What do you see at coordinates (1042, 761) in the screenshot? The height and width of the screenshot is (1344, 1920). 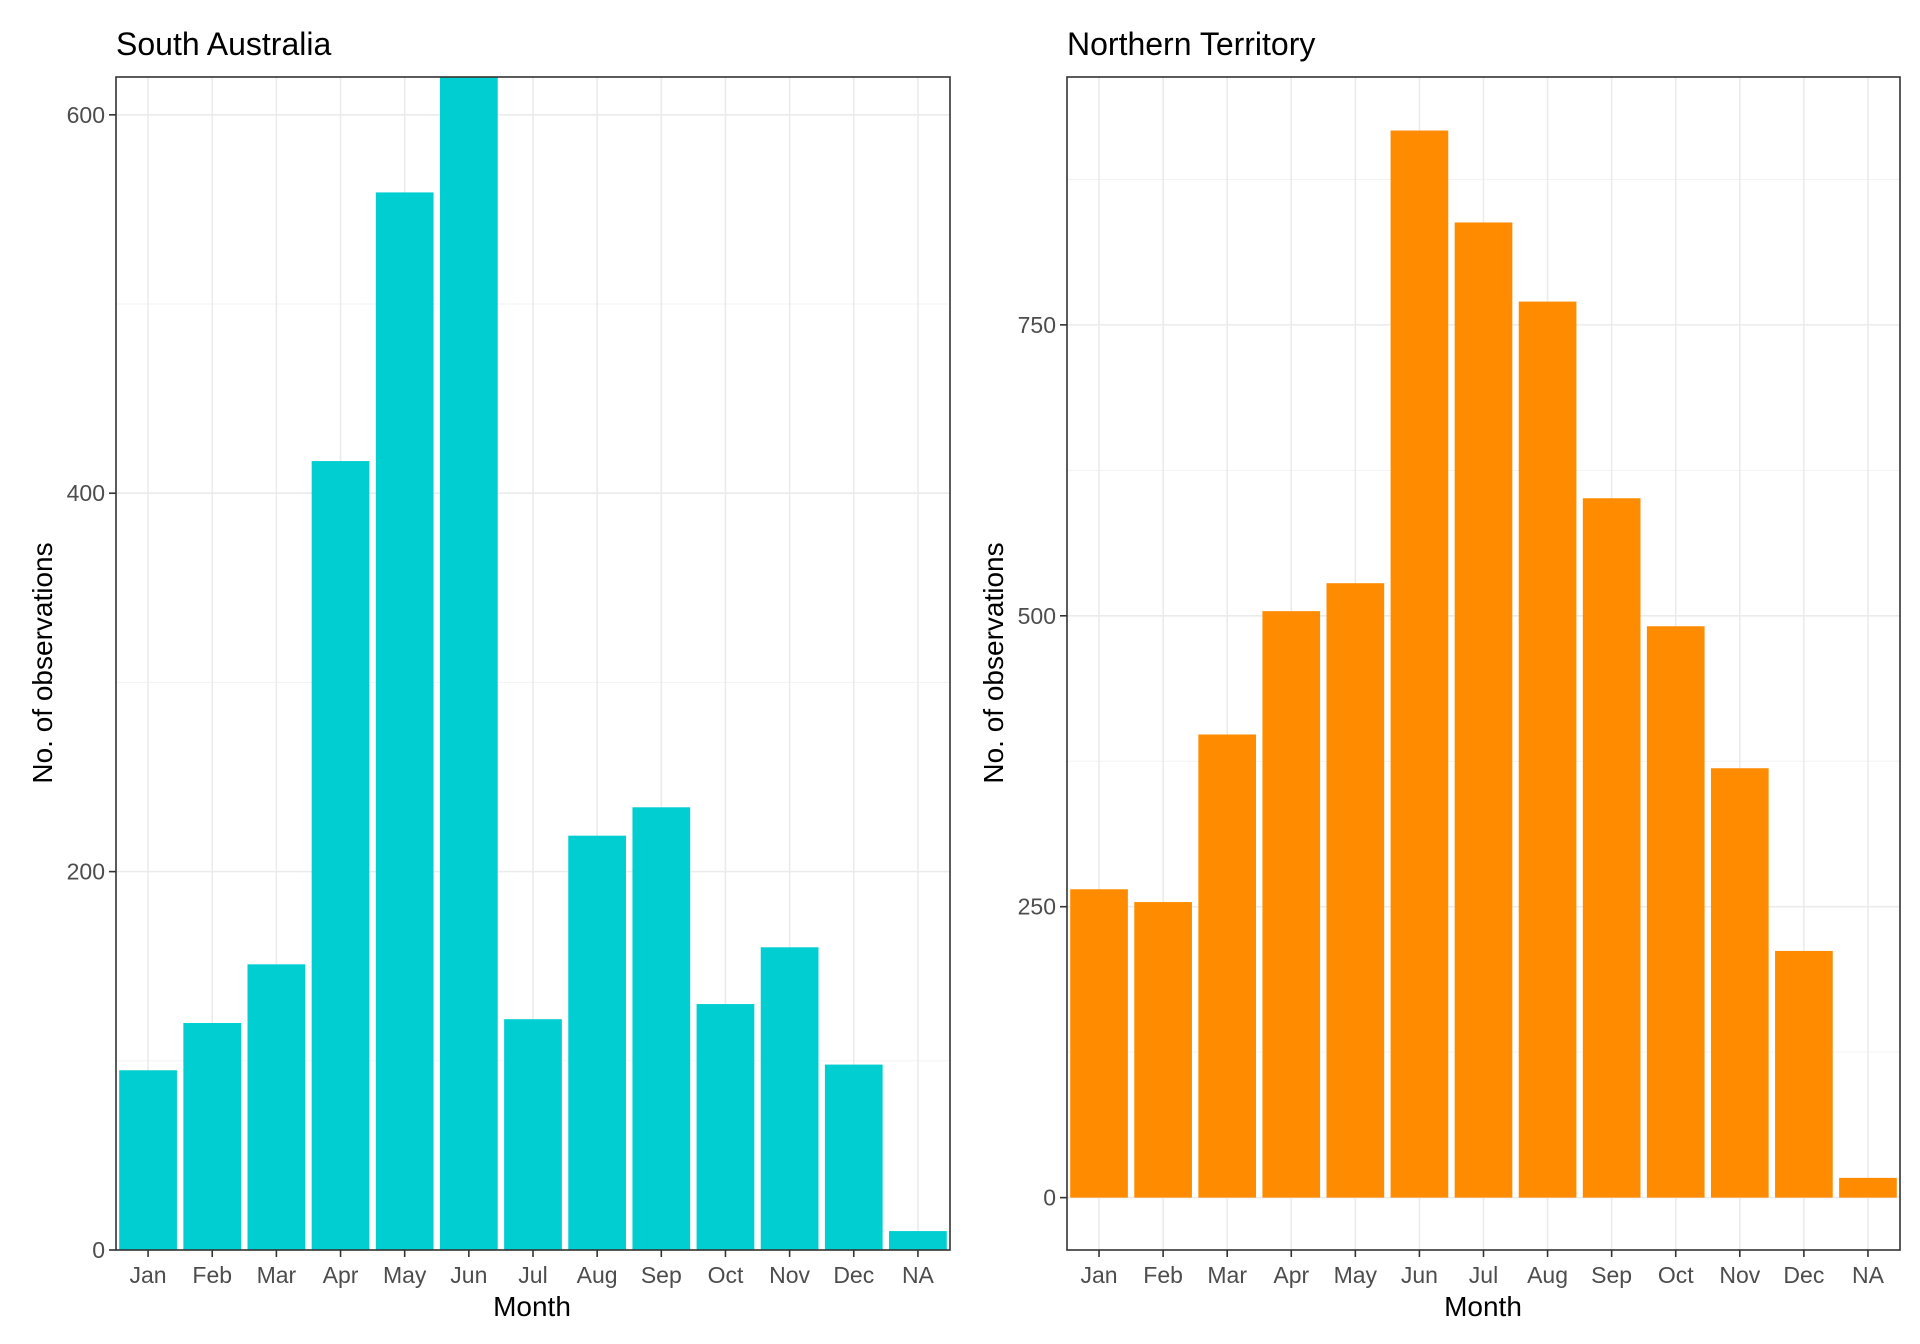 I see `y-axis: 0 250 500 750` at bounding box center [1042, 761].